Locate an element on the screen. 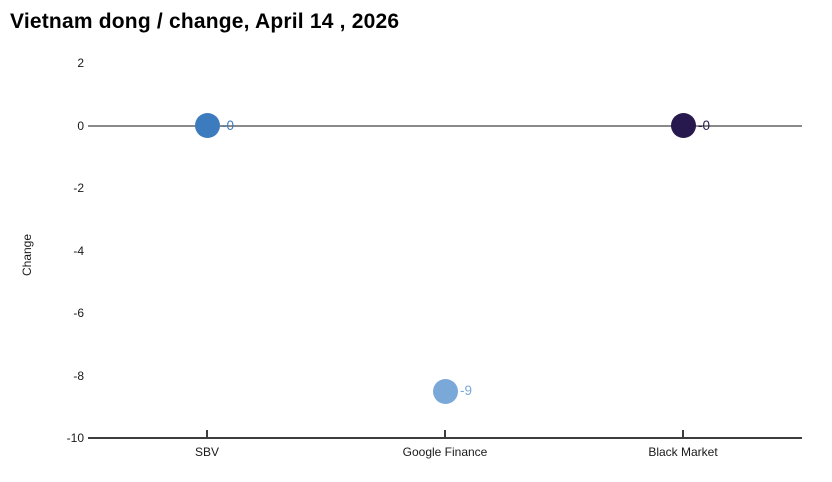  y-tick-label: -6 is located at coordinates (78, 313).